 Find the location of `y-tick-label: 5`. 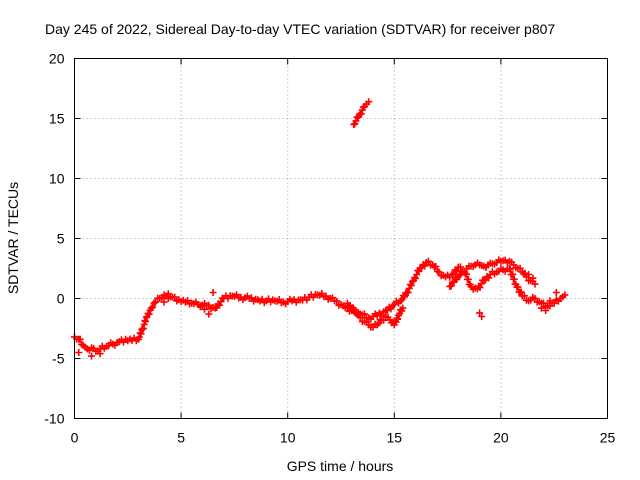

y-tick-label: 5 is located at coordinates (61, 239).